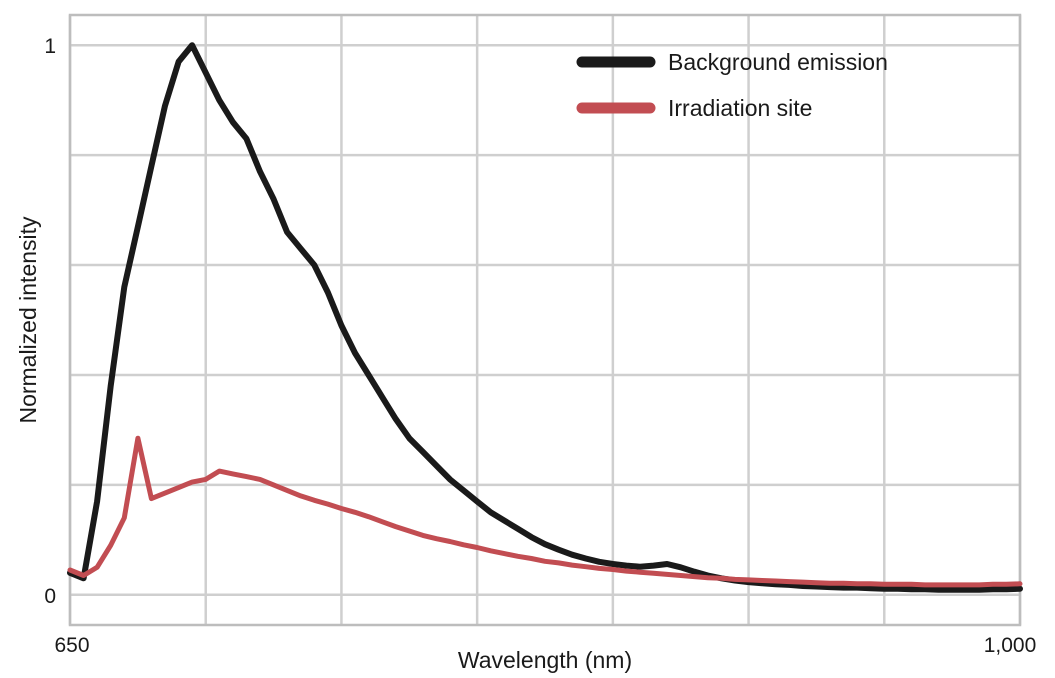 The height and width of the screenshot is (678, 1055). I want to click on x-tick-label-650: 650, so click(71, 645).